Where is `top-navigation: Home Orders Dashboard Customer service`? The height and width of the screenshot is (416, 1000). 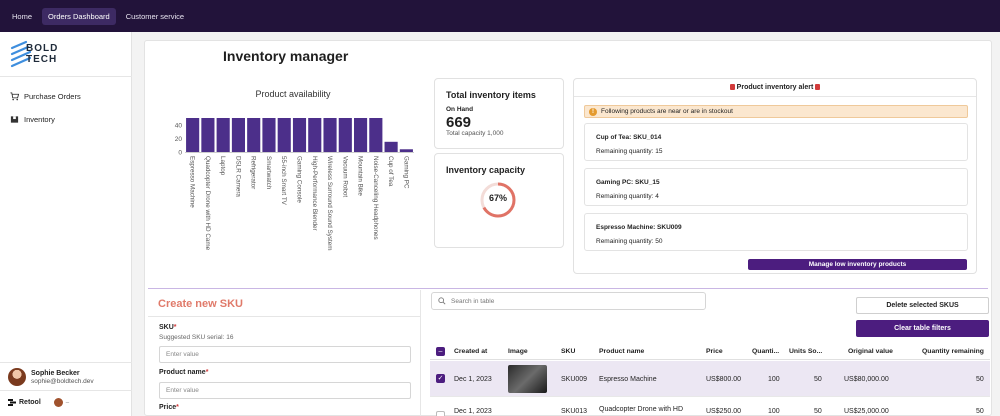
top-navigation: Home Orders Dashboard Customer service is located at coordinates (500, 16).